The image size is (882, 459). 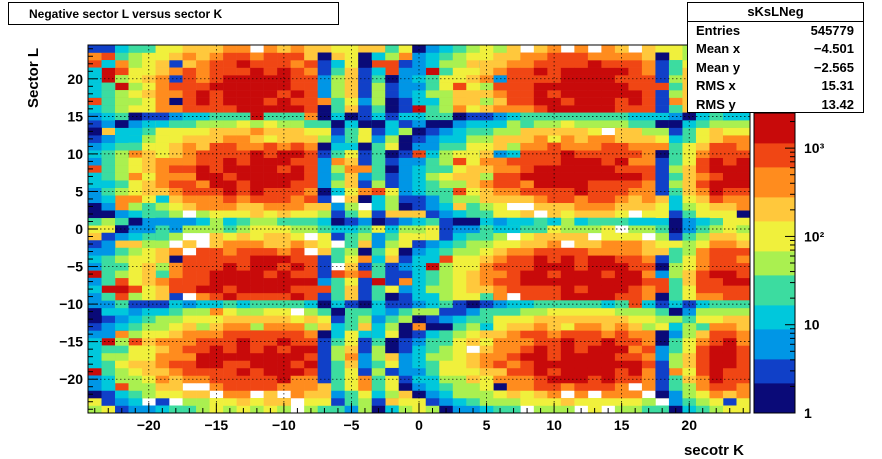 What do you see at coordinates (351, 425) in the screenshot?
I see `x-tick-label: −5` at bounding box center [351, 425].